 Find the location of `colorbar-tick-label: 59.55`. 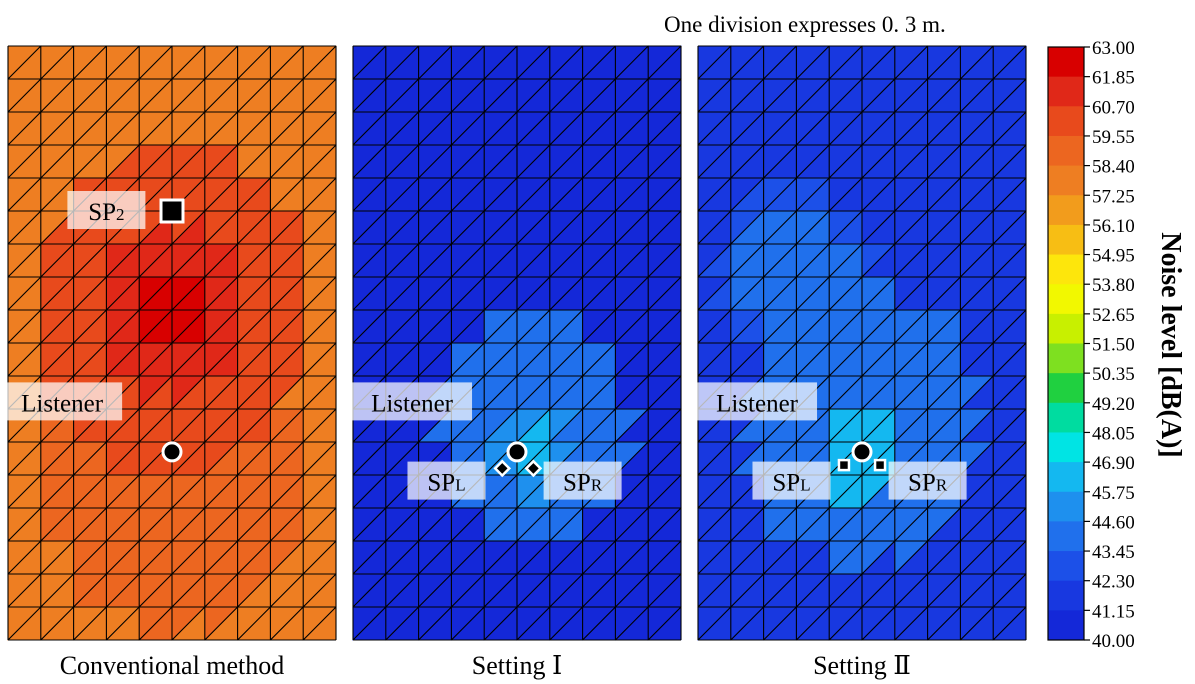

colorbar-tick-label: 59.55 is located at coordinates (1113, 137).